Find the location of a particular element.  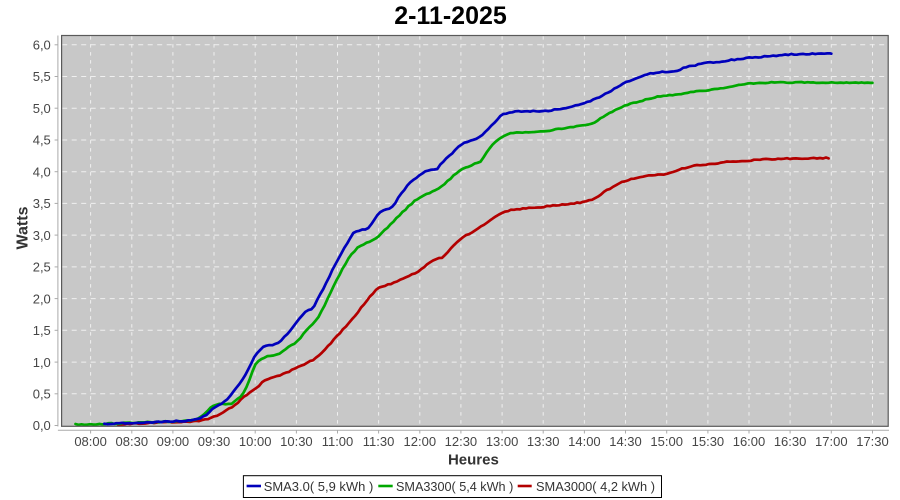

svg-text: 13:30 is located at coordinates (543, 441).